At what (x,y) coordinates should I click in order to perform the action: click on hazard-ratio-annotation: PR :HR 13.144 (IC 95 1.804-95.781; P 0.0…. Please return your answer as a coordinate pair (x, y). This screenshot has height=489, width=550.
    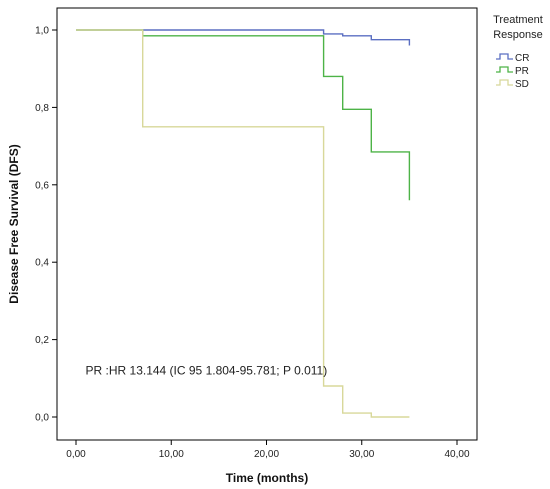
    Looking at the image, I should click on (207, 370).